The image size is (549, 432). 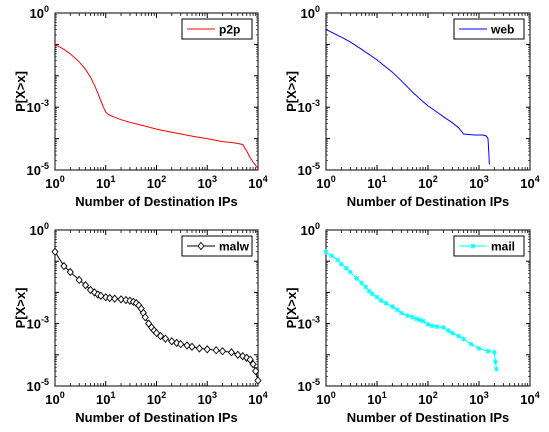 What do you see at coordinates (156, 106) in the screenshot?
I see `series-line-p2p` at bounding box center [156, 106].